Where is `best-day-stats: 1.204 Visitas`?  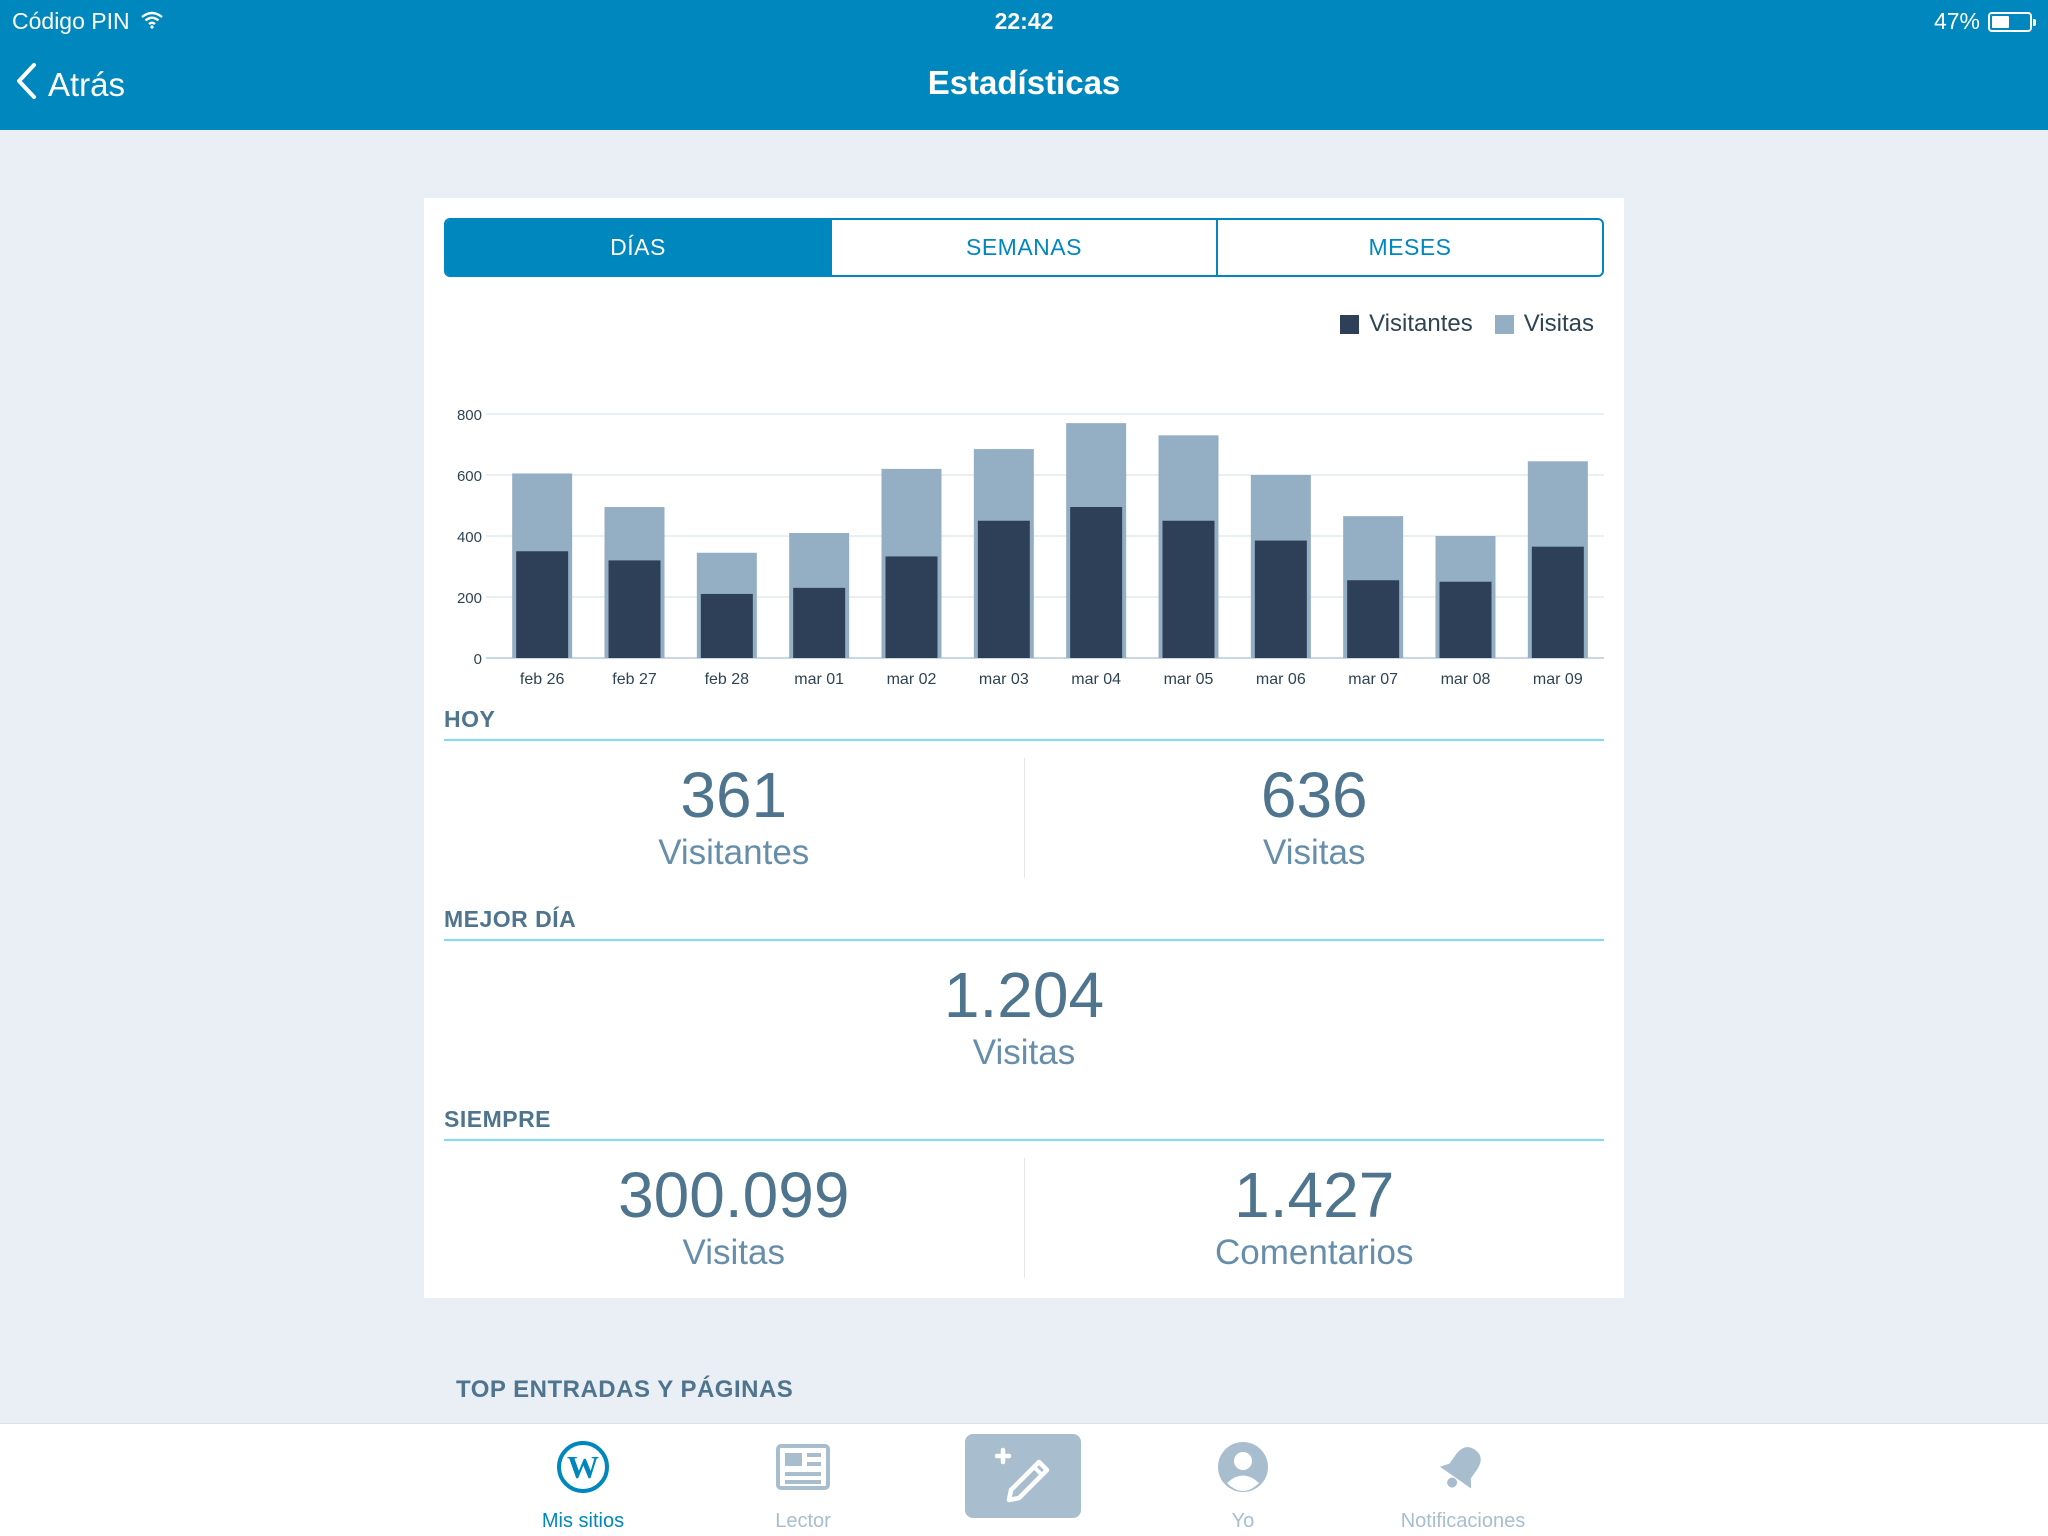 best-day-stats: 1.204 Visitas is located at coordinates (1024, 1018).